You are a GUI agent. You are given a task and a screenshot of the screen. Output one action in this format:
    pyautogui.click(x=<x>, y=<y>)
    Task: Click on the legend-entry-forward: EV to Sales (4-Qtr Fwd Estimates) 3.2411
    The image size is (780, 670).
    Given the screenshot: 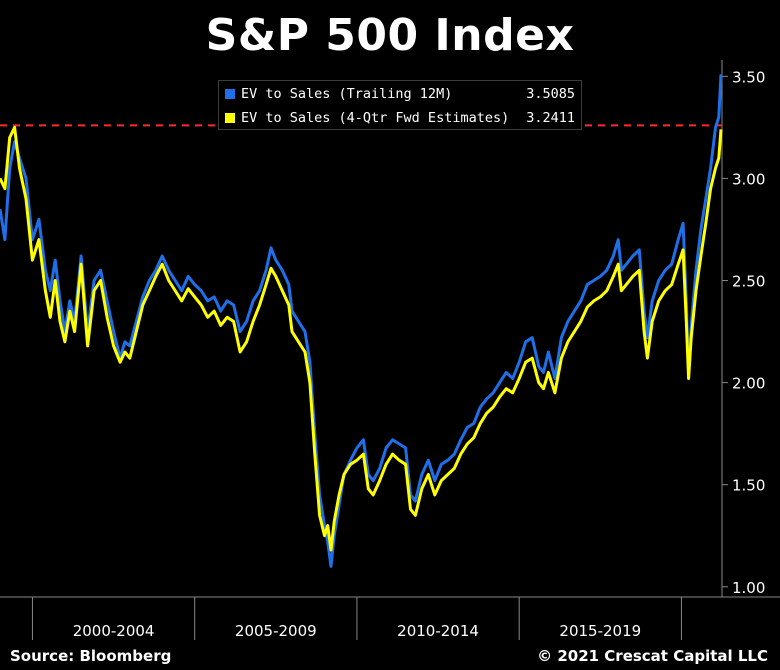 What is the action you would take?
    pyautogui.click(x=400, y=118)
    